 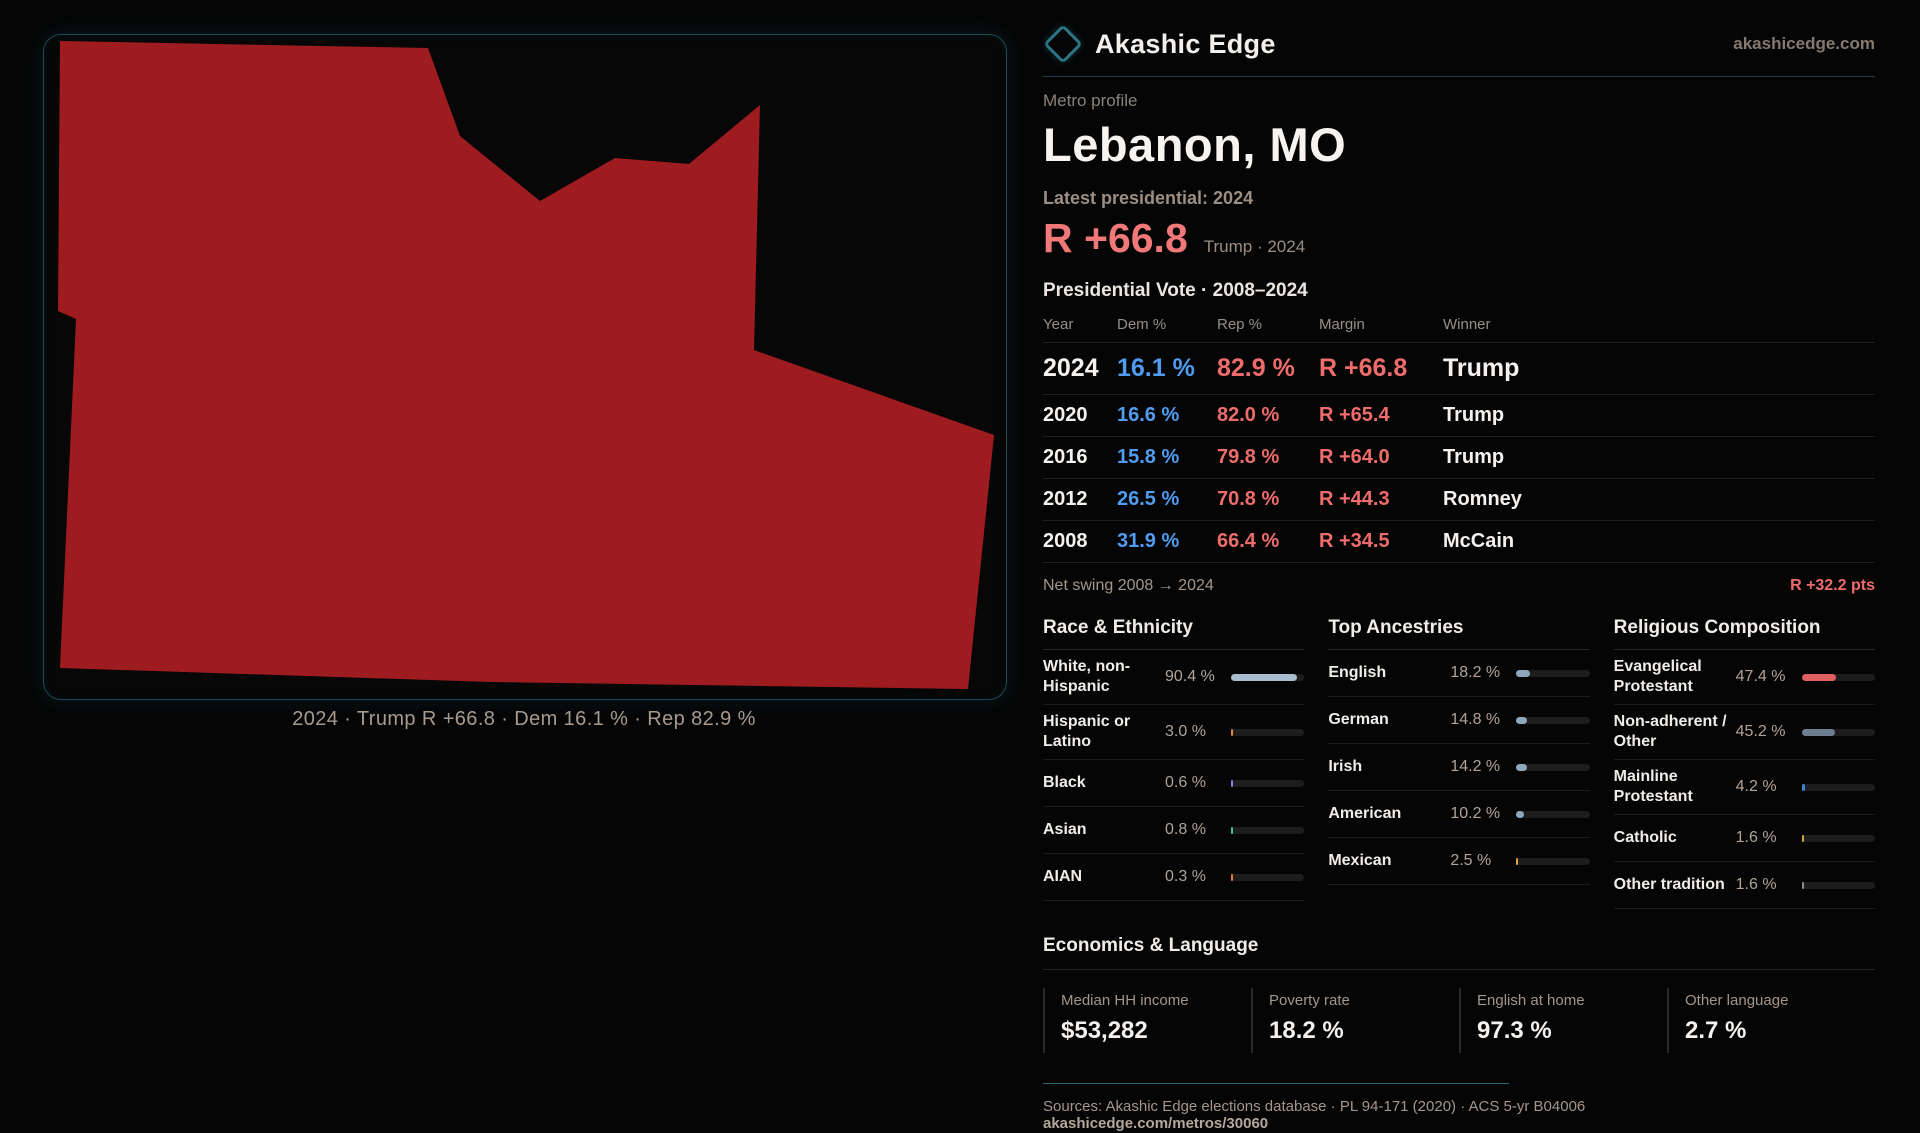 What do you see at coordinates (1355, 1020) in the screenshot?
I see `economics-stat: Poverty rate 18.2 %` at bounding box center [1355, 1020].